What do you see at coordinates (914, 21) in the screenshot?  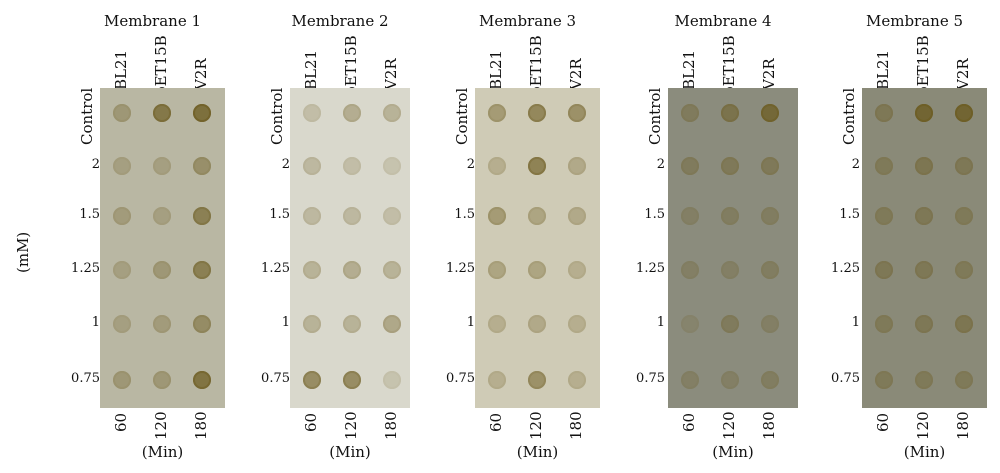 I see `membrane-title: Membrane 5` at bounding box center [914, 21].